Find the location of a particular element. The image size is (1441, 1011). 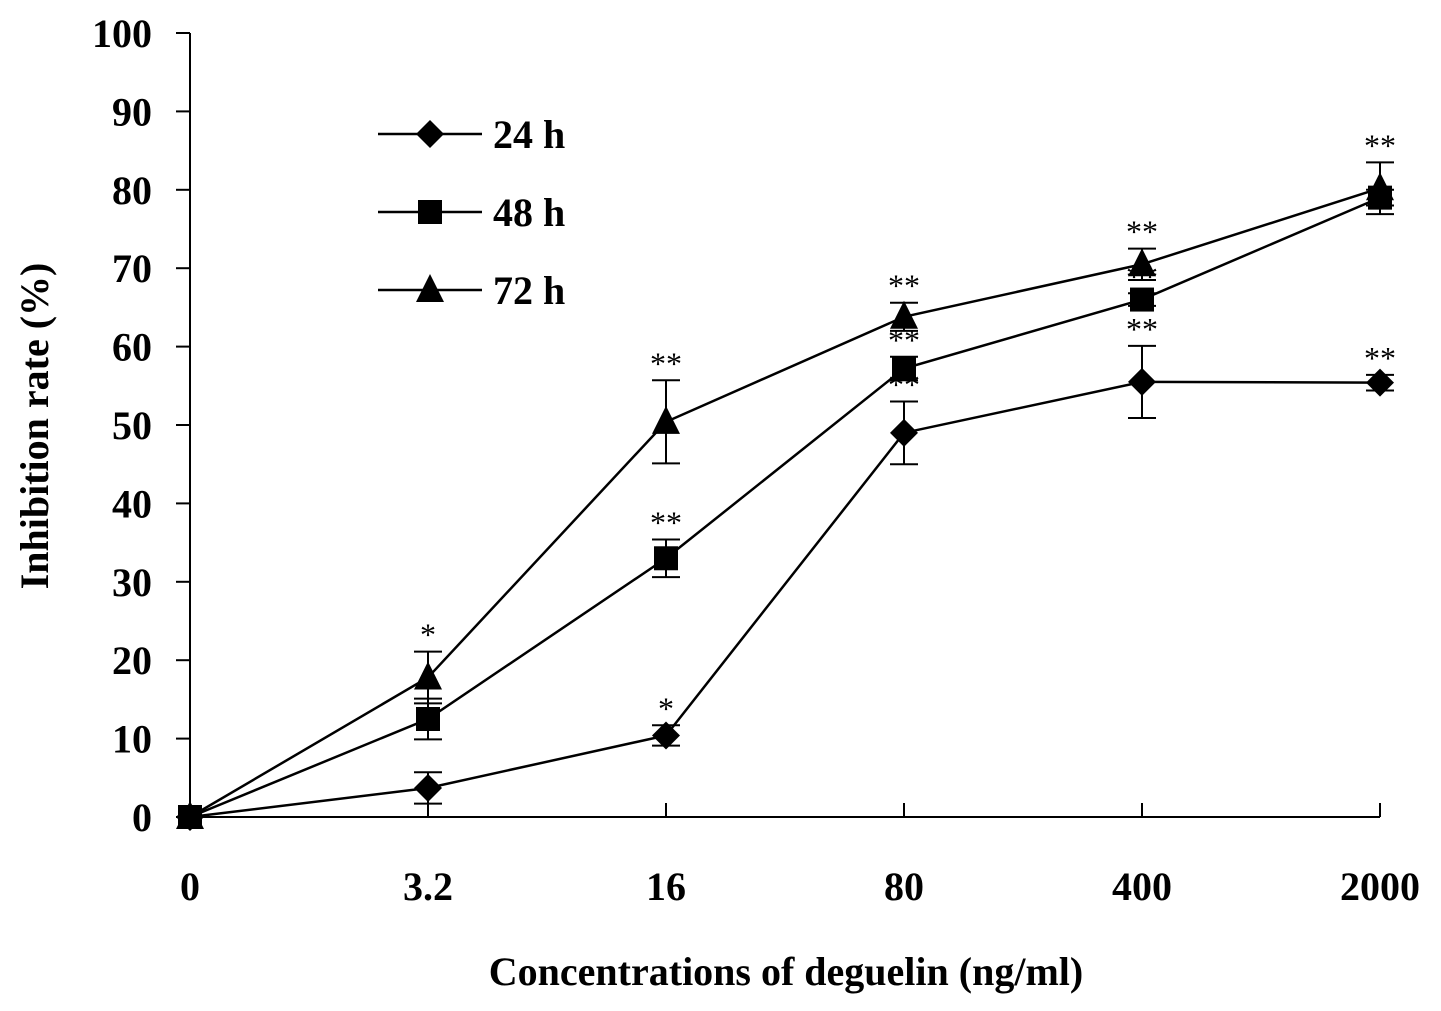

legend-label: 72 h is located at coordinates (529, 290).